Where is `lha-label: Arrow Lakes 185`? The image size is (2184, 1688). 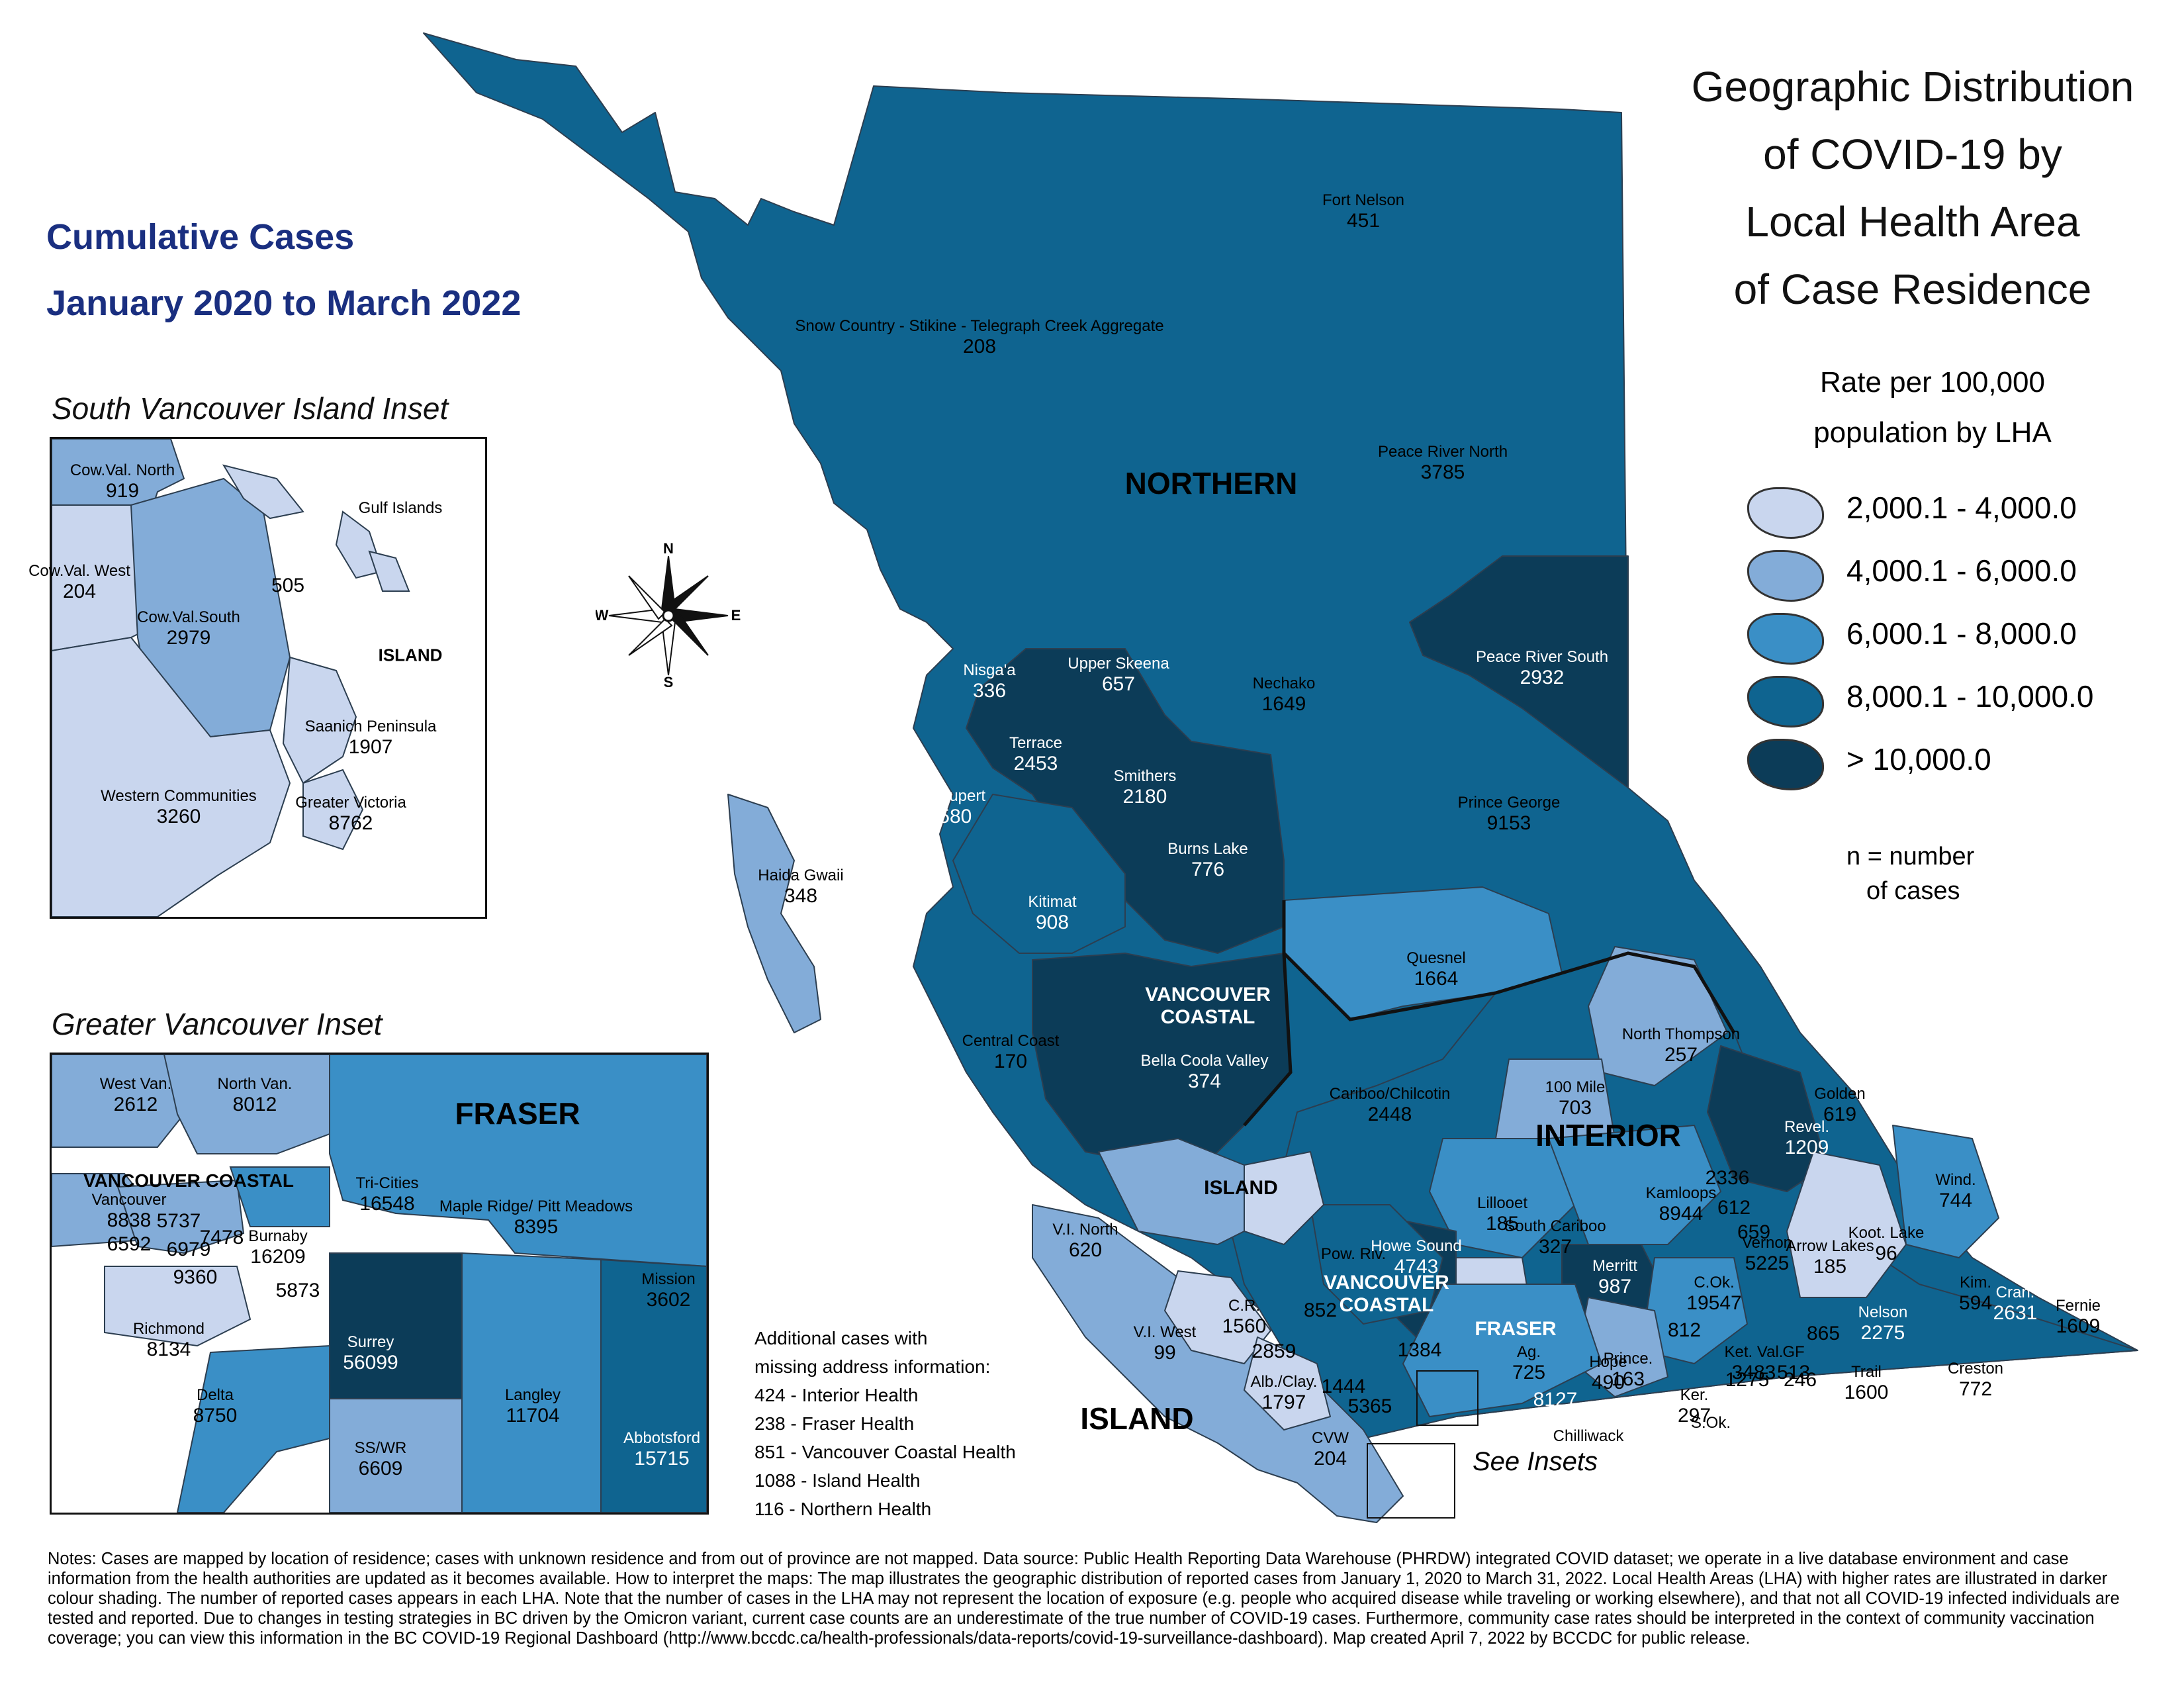 lha-label: Arrow Lakes 185 is located at coordinates (1830, 1257).